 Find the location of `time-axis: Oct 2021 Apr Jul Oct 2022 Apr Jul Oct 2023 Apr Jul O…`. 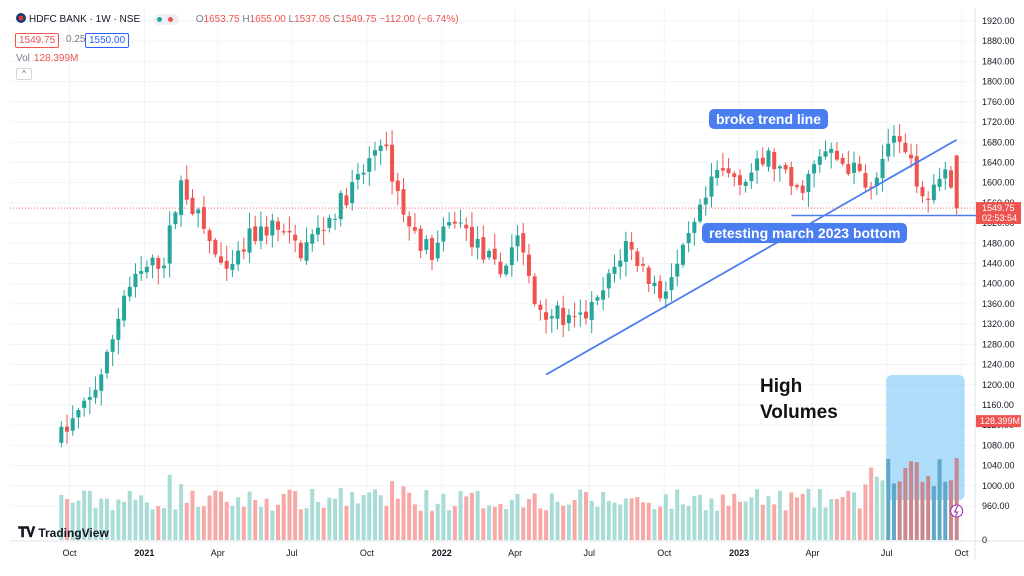

time-axis: Oct 2021 Apr Jul Oct 2022 Apr Jul Oct 2023 Apr Jul O… is located at coordinates (543, 553).